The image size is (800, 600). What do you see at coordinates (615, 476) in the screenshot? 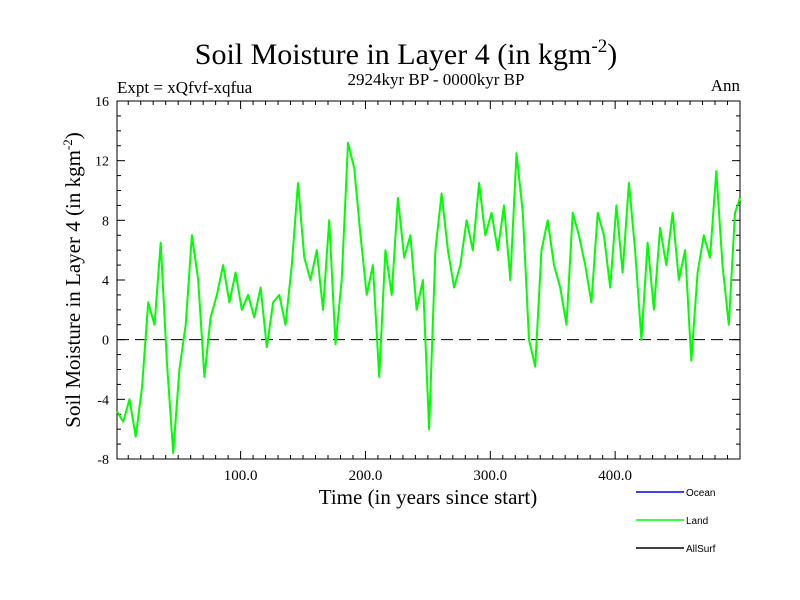
I see `x-tick-label: 400.0` at bounding box center [615, 476].